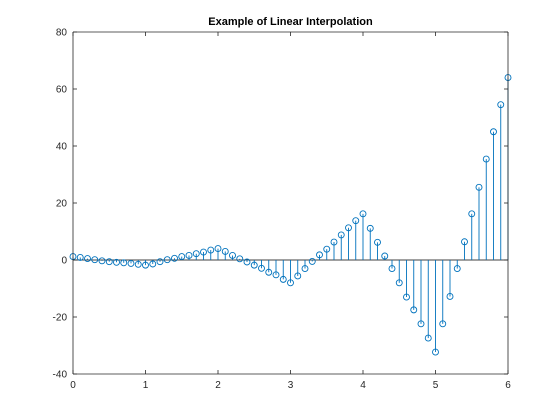 Image resolution: width=560 pixels, height=420 pixels. I want to click on x-tick-label: 2, so click(218, 385).